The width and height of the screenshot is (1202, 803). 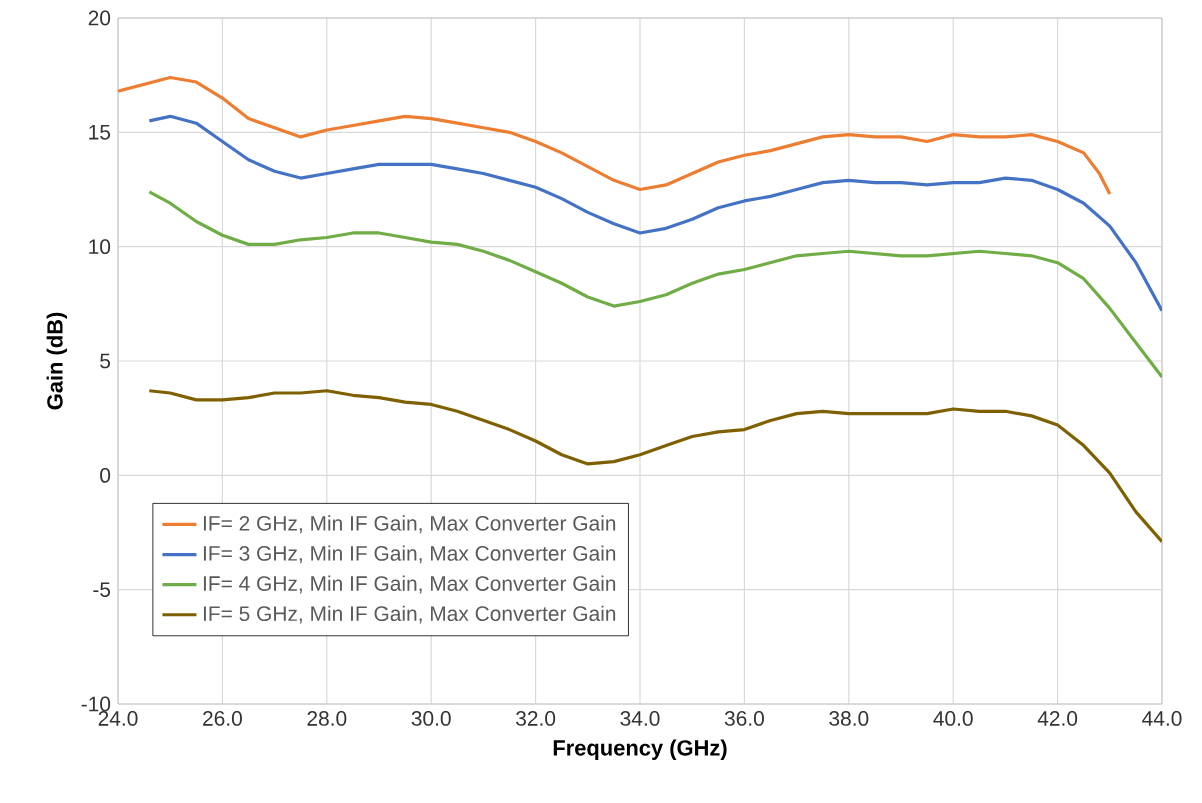 I want to click on x-tick-label: 42.0, so click(x=1057, y=718).